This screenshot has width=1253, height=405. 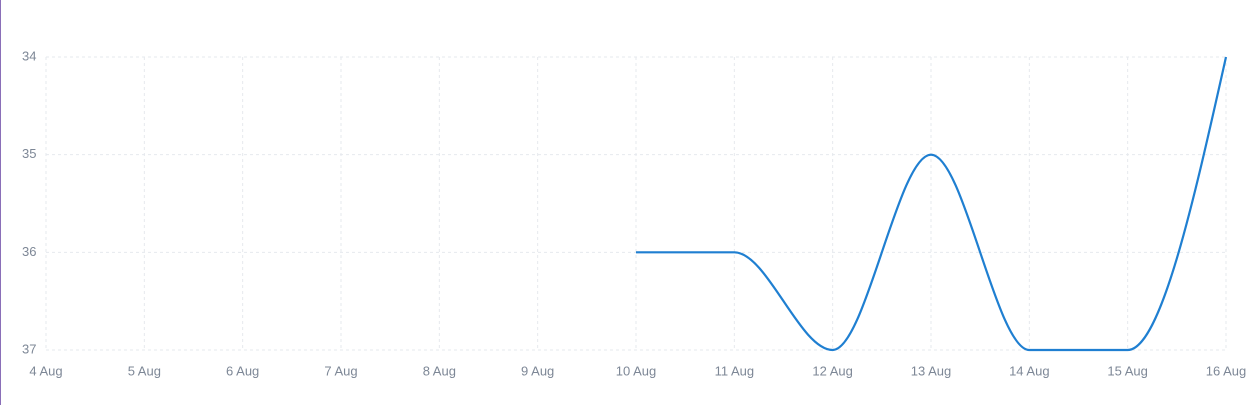 What do you see at coordinates (242, 370) in the screenshot?
I see `x-tick-label: 6 Aug` at bounding box center [242, 370].